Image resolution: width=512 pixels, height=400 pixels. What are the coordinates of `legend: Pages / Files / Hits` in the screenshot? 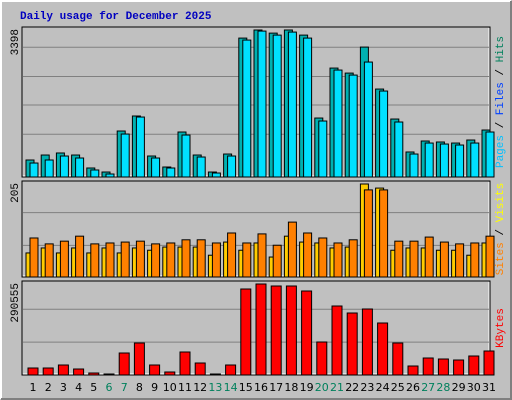 It's located at (501, 102).